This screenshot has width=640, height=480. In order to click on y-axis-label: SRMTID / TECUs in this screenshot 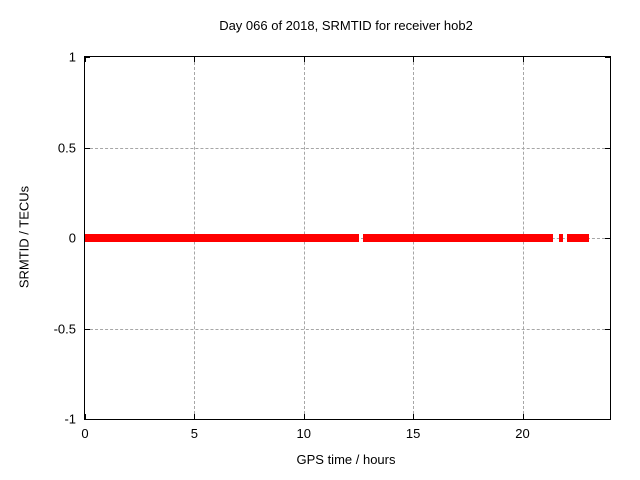, I will do `click(24, 237)`.